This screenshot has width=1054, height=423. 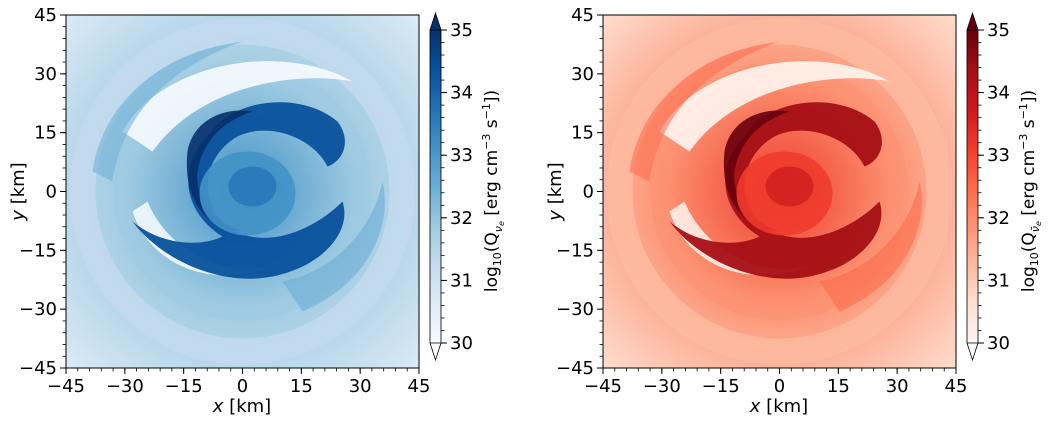 I want to click on right-x-tick-label: 45, so click(x=956, y=386).